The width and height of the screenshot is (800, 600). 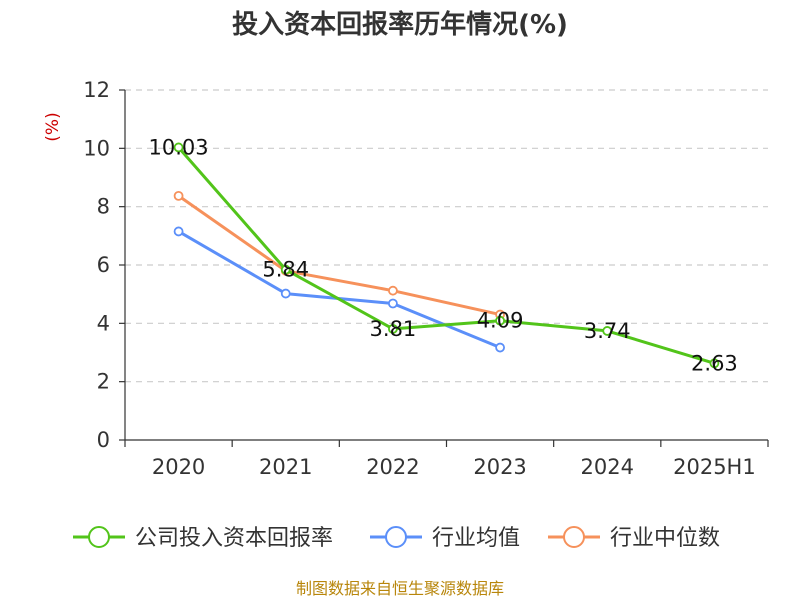 I want to click on legend-label: 行业均值, so click(x=476, y=538).